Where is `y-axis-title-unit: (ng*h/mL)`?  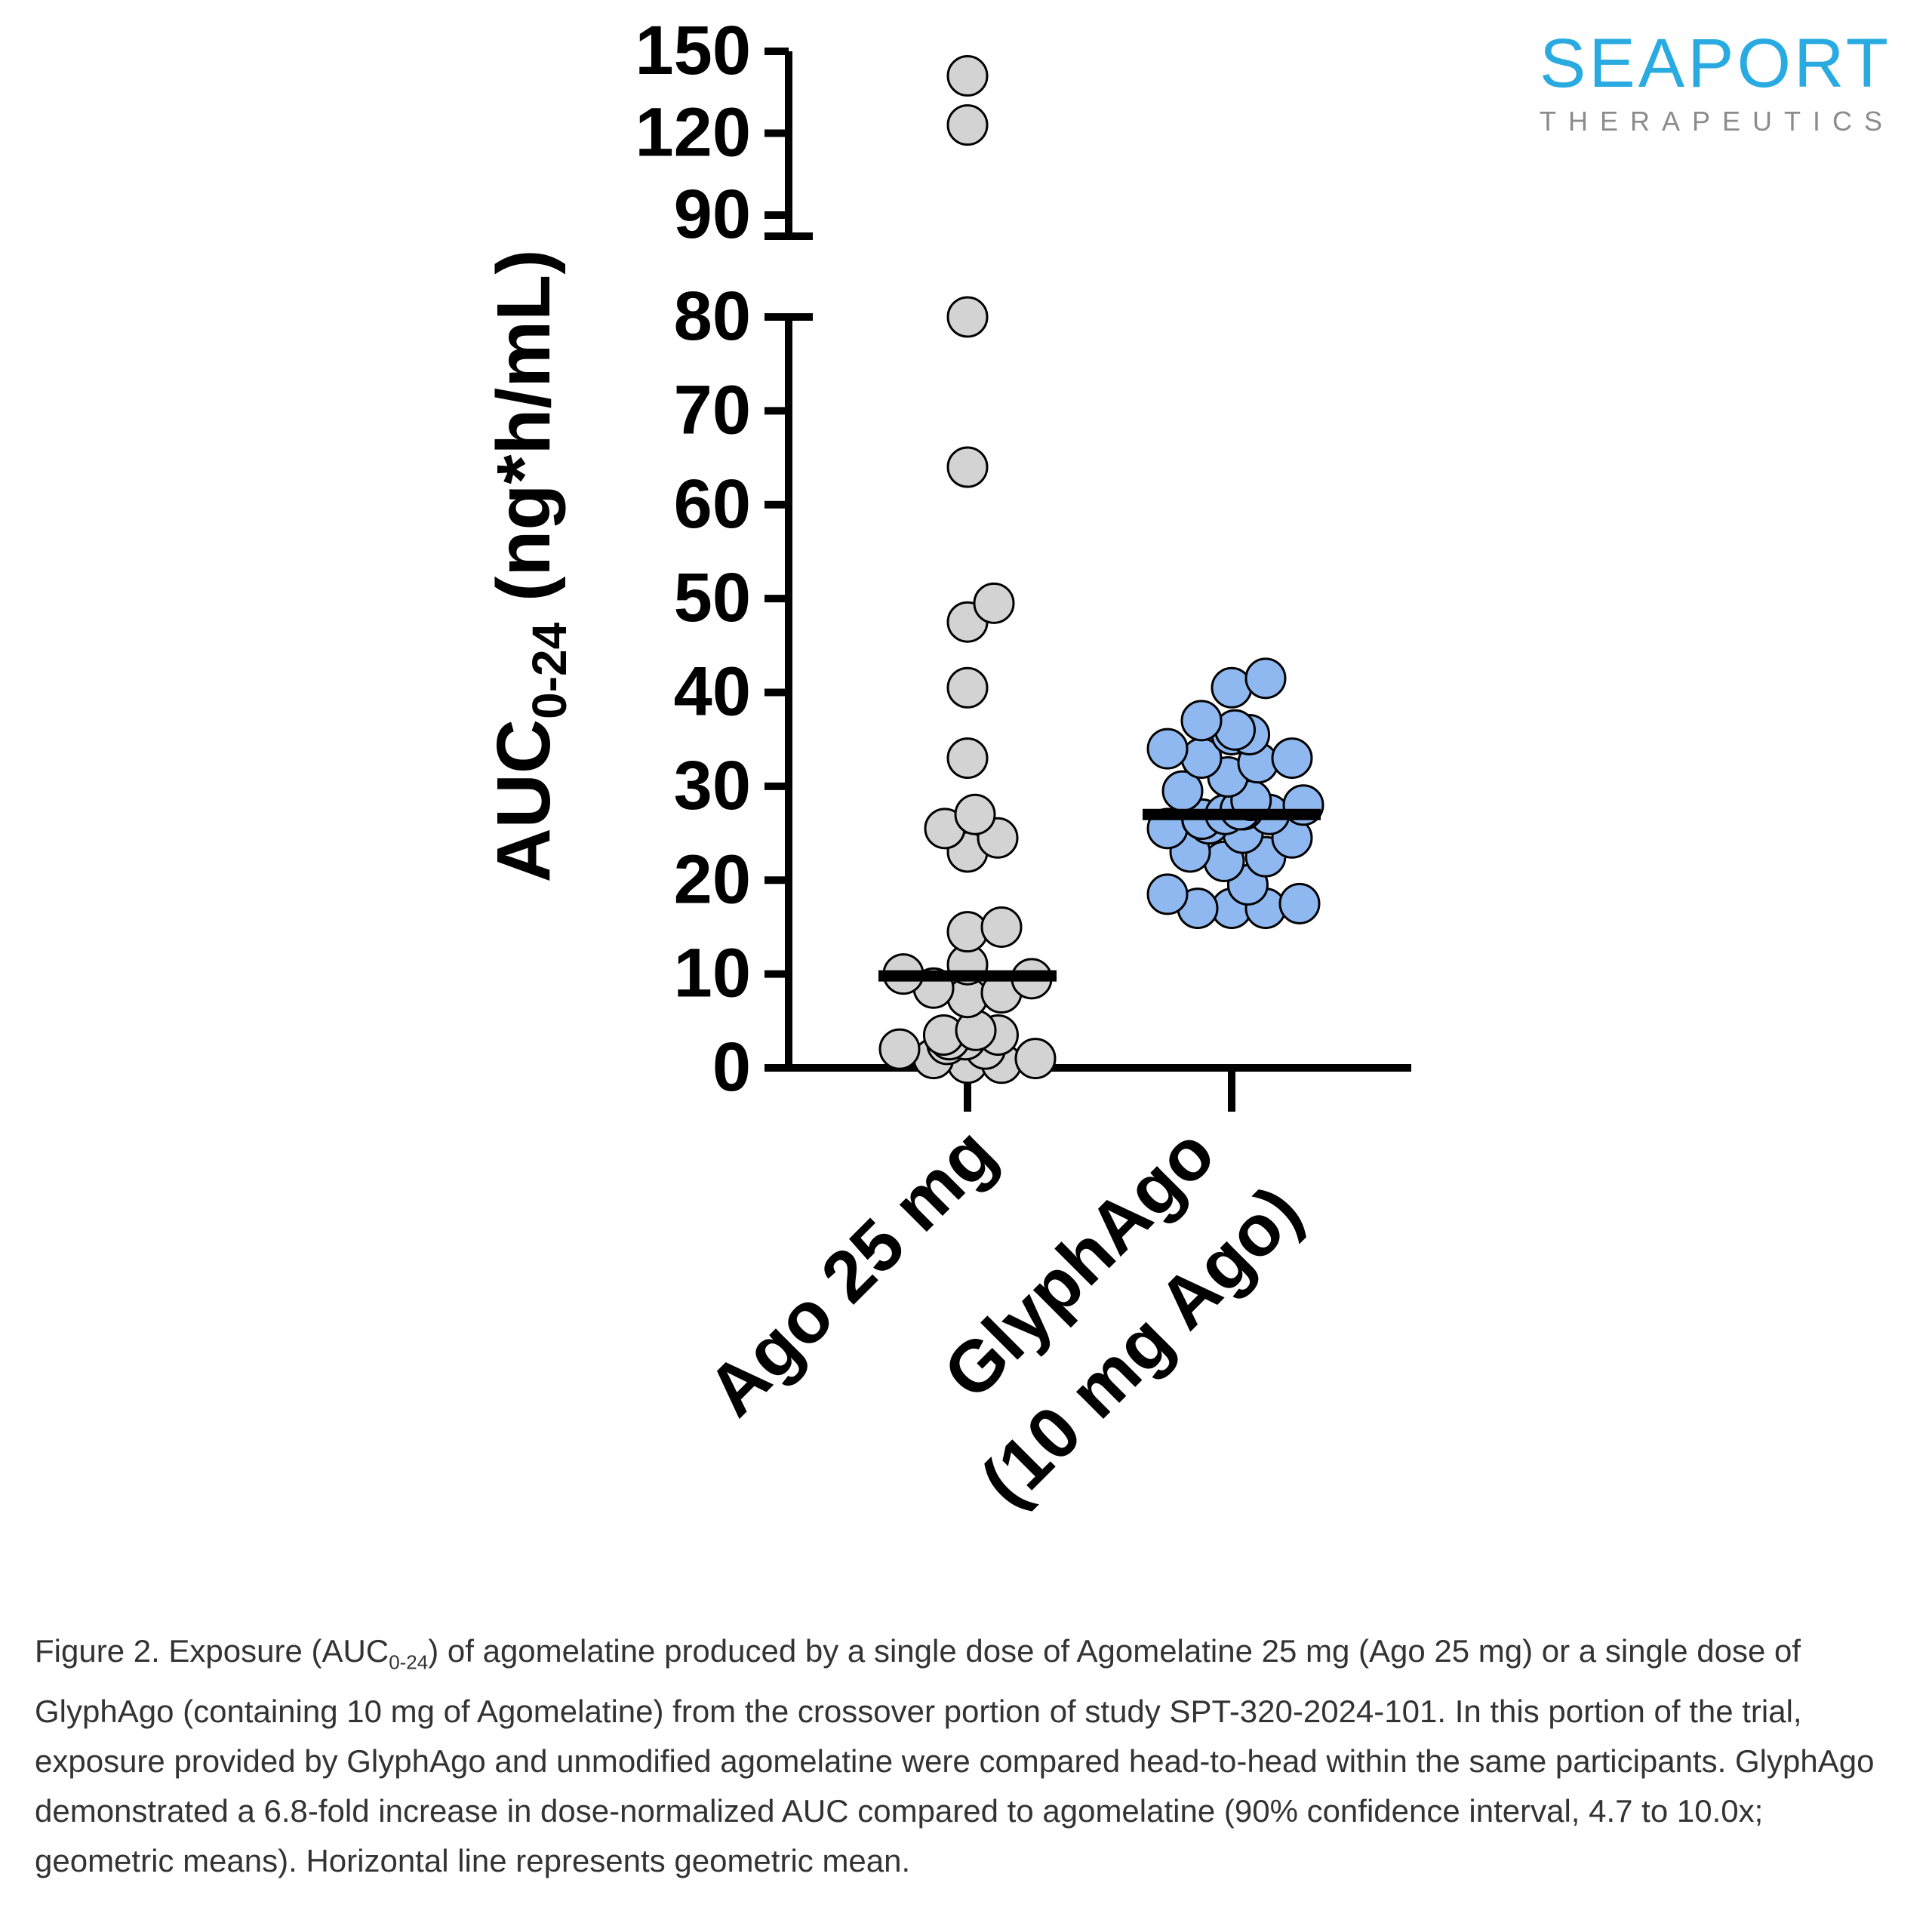
y-axis-title-unit: (ng*h/mL) is located at coordinates (523, 435).